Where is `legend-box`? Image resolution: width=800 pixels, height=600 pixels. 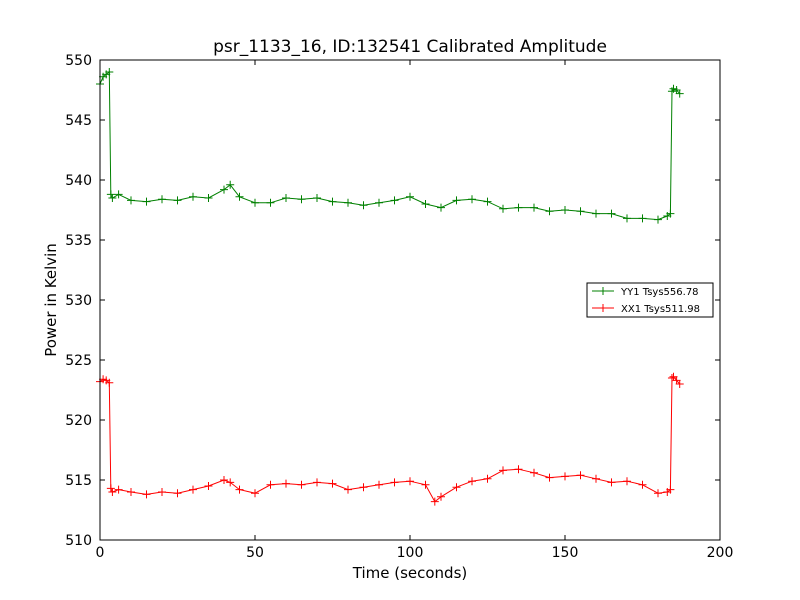 legend-box is located at coordinates (650, 300).